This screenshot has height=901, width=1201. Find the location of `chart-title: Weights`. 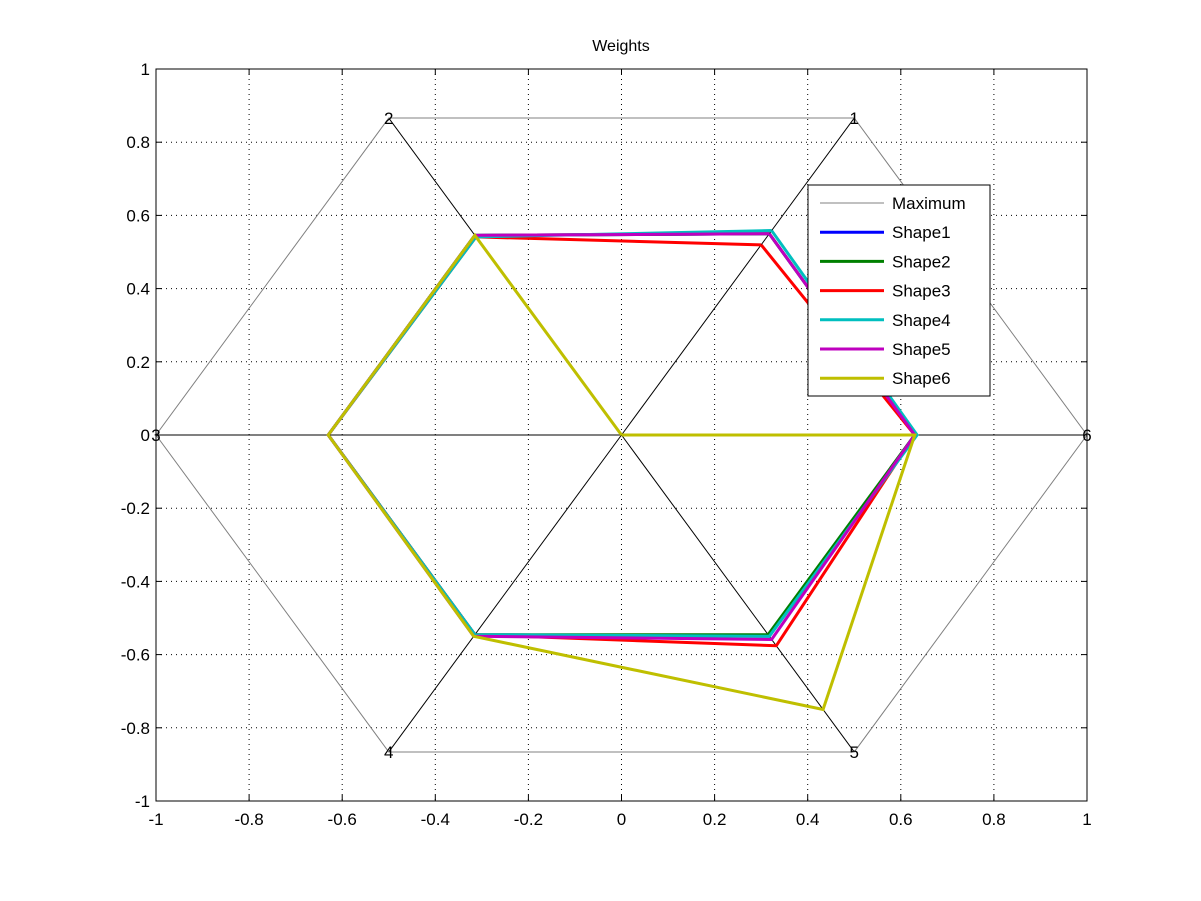

chart-title: Weights is located at coordinates (621, 46).